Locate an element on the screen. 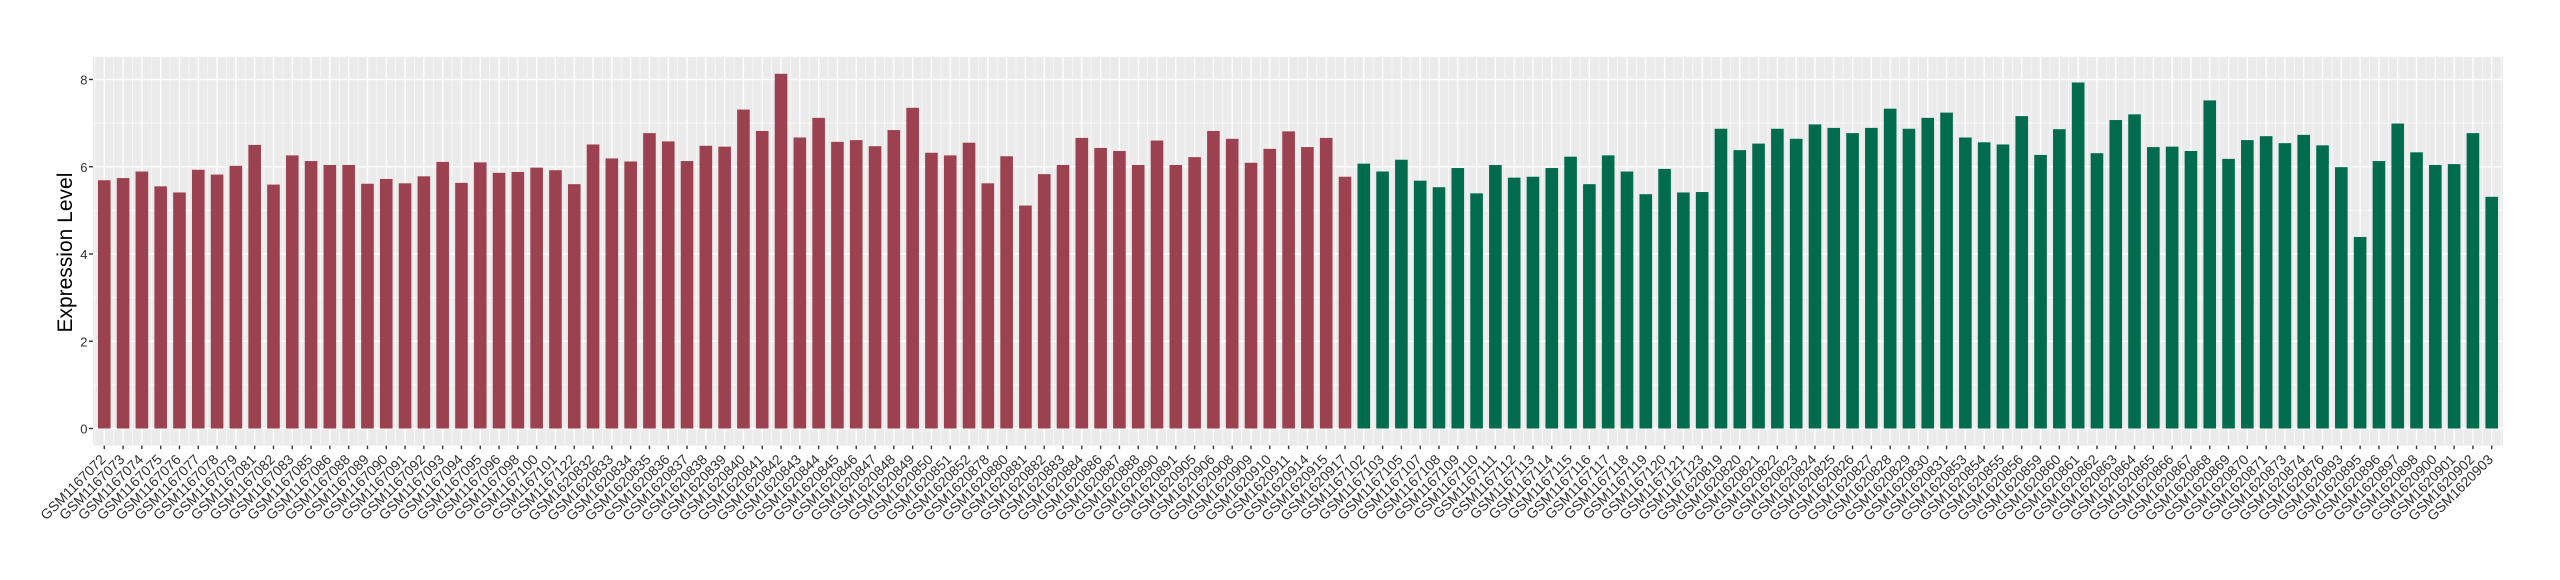 The image size is (2560, 580). svg-text: Expression Level is located at coordinates (65, 253).